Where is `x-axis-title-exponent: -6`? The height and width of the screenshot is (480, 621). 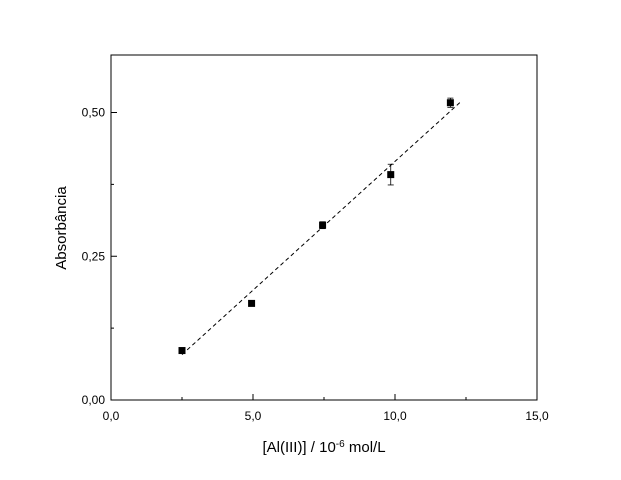 x-axis-title-exponent: -6 is located at coordinates (340, 444).